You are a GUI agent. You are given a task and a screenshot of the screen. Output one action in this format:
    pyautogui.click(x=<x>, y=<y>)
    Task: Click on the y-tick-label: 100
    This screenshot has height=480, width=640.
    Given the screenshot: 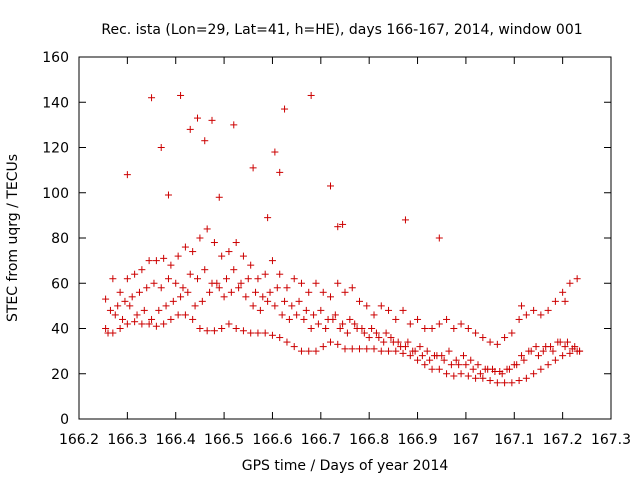 What is the action you would take?
    pyautogui.click(x=55, y=194)
    